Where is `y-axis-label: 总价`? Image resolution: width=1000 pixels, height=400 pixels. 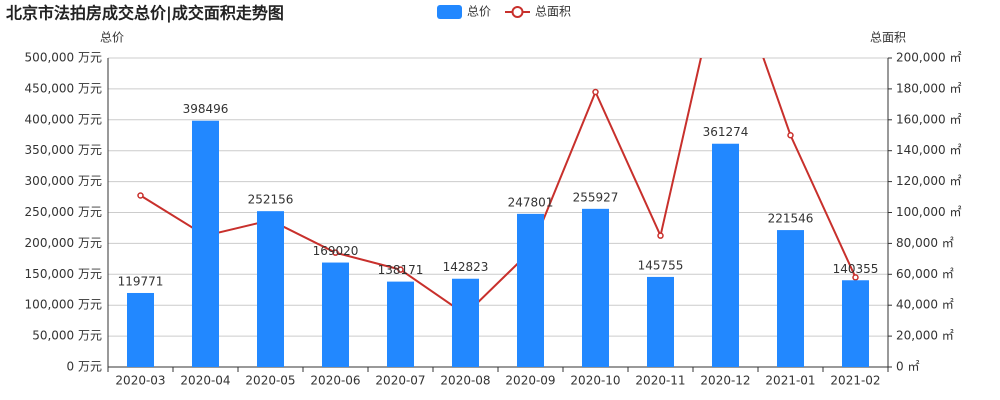 y-axis-label: 总价 is located at coordinates (112, 38).